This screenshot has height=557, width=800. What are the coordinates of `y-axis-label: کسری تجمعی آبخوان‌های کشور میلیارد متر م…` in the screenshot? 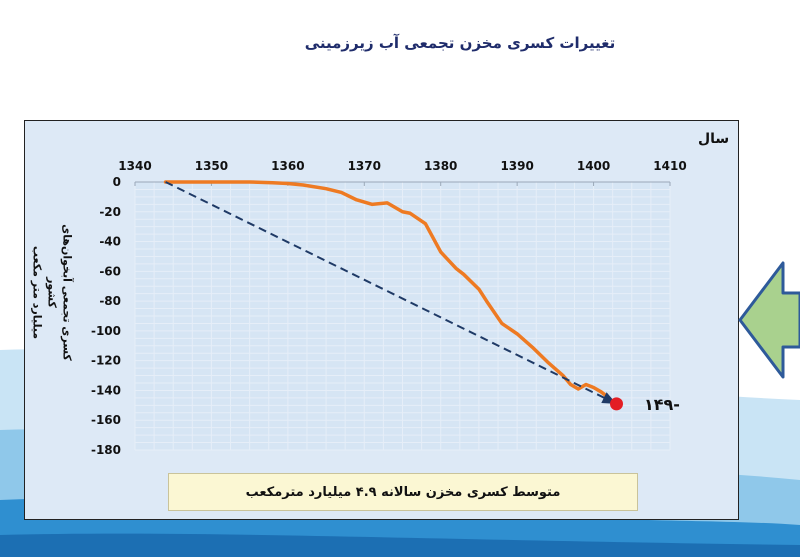 It's located at (52, 292).